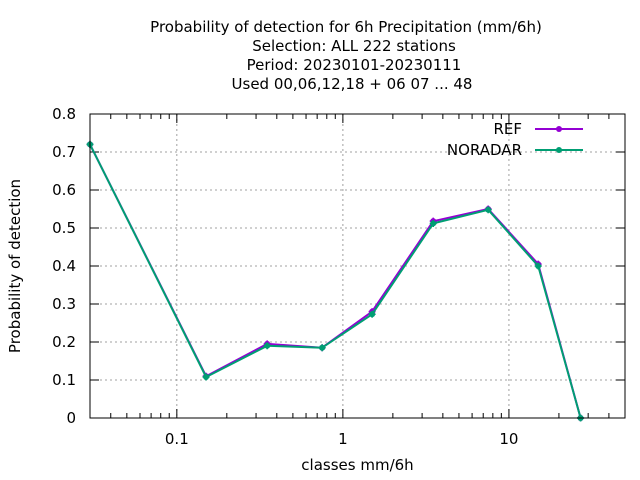 Image resolution: width=640 pixels, height=480 pixels. What do you see at coordinates (354, 46) in the screenshot?
I see `title-line-2: Selection: ALL 222 stations` at bounding box center [354, 46].